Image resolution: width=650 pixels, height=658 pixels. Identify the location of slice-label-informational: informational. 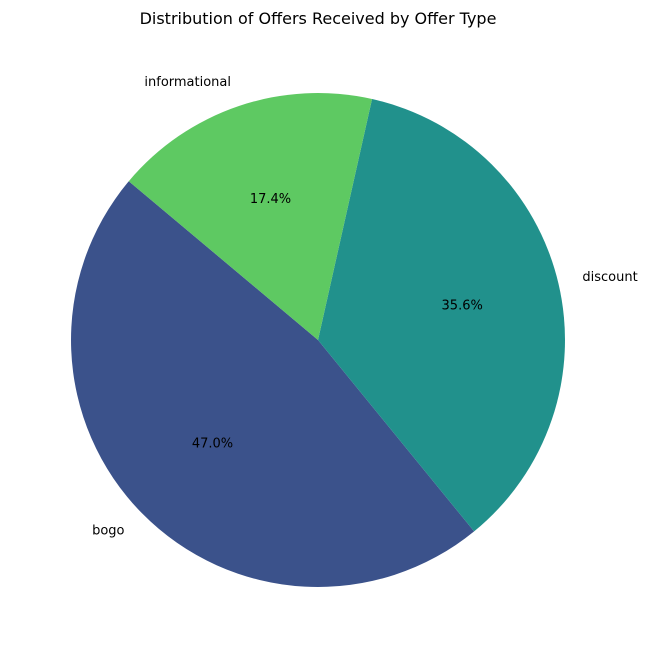
(187, 82).